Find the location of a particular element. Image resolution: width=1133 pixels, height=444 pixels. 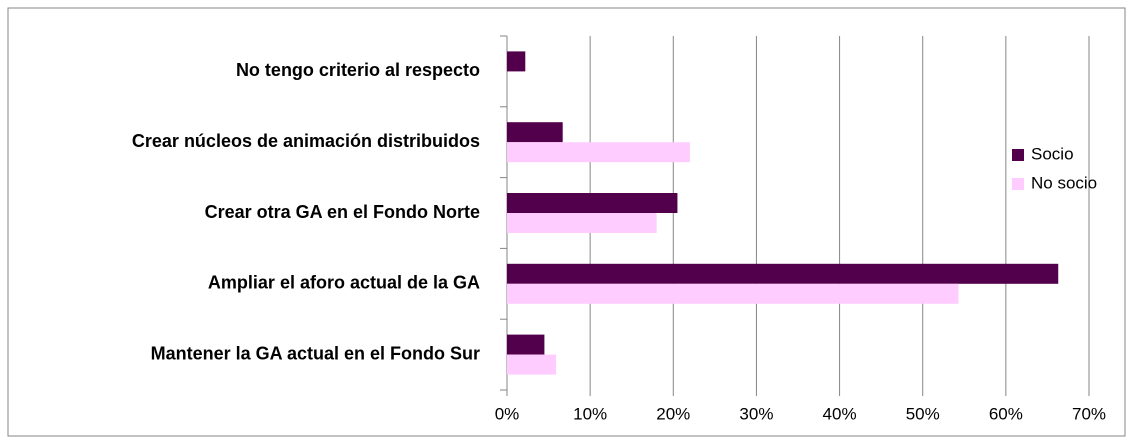

legend-label: Socio is located at coordinates (1052, 153).